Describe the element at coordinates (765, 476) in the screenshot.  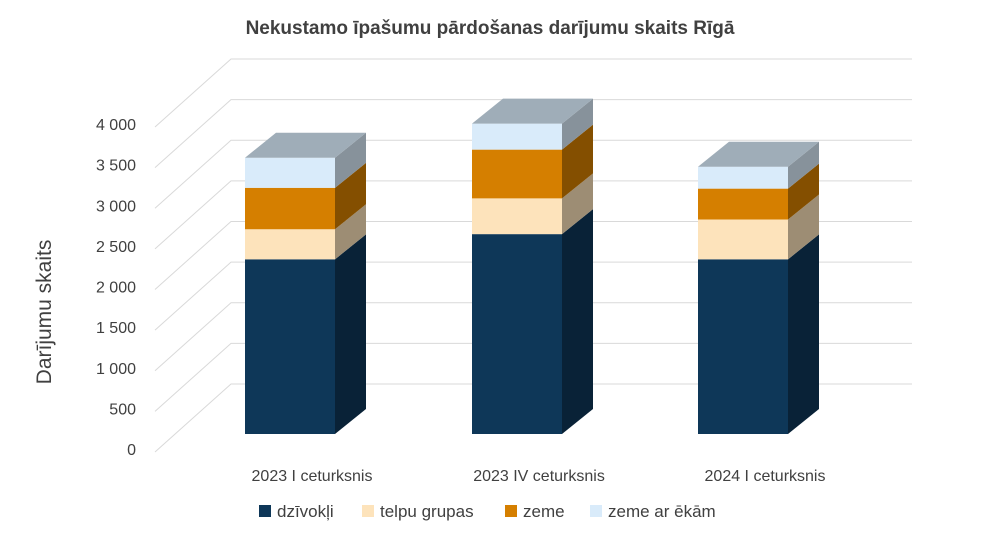
I see `x-category-label: 2024 I ceturksnis` at that location.